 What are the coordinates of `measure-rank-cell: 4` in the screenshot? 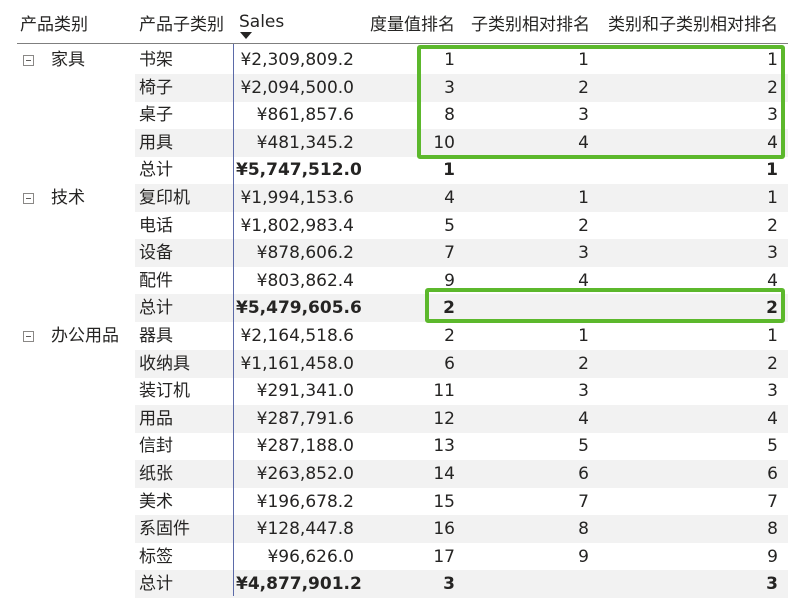 It's located at (449, 198).